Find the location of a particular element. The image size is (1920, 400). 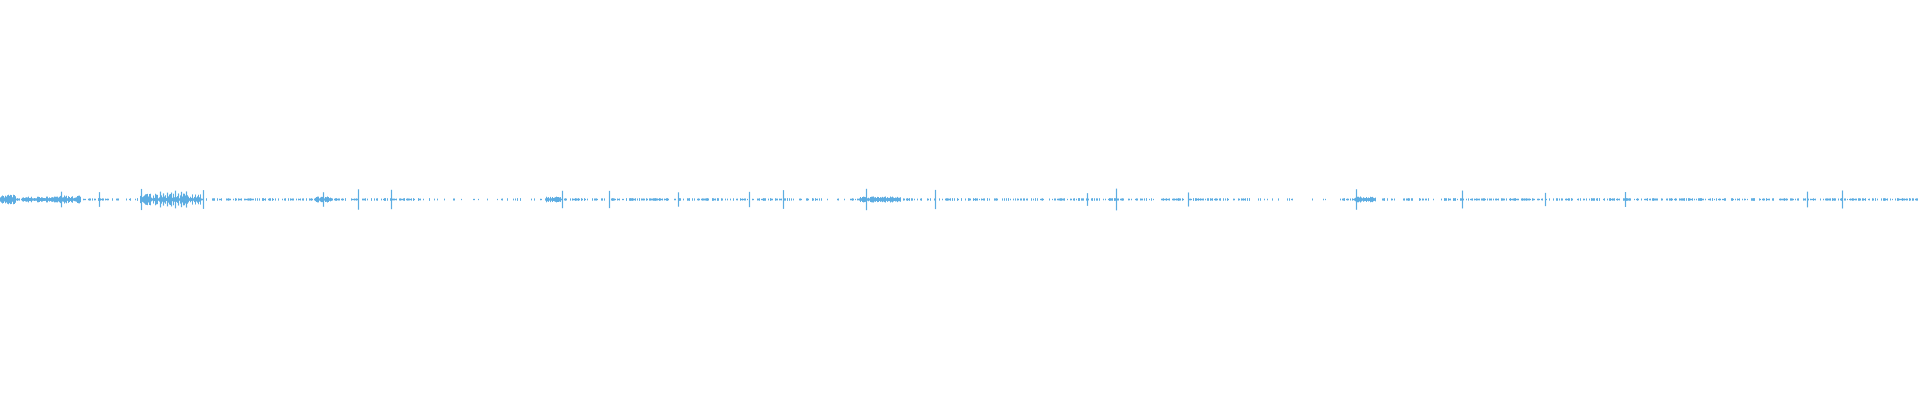

waveform-baseline is located at coordinates (959, 199).